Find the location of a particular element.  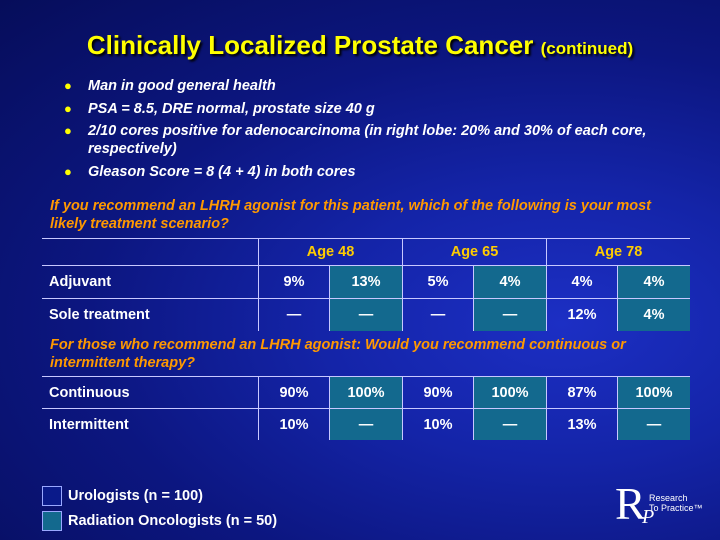

table-row: Intermittent 10% — 10% — 13% — is located at coordinates (366, 424).